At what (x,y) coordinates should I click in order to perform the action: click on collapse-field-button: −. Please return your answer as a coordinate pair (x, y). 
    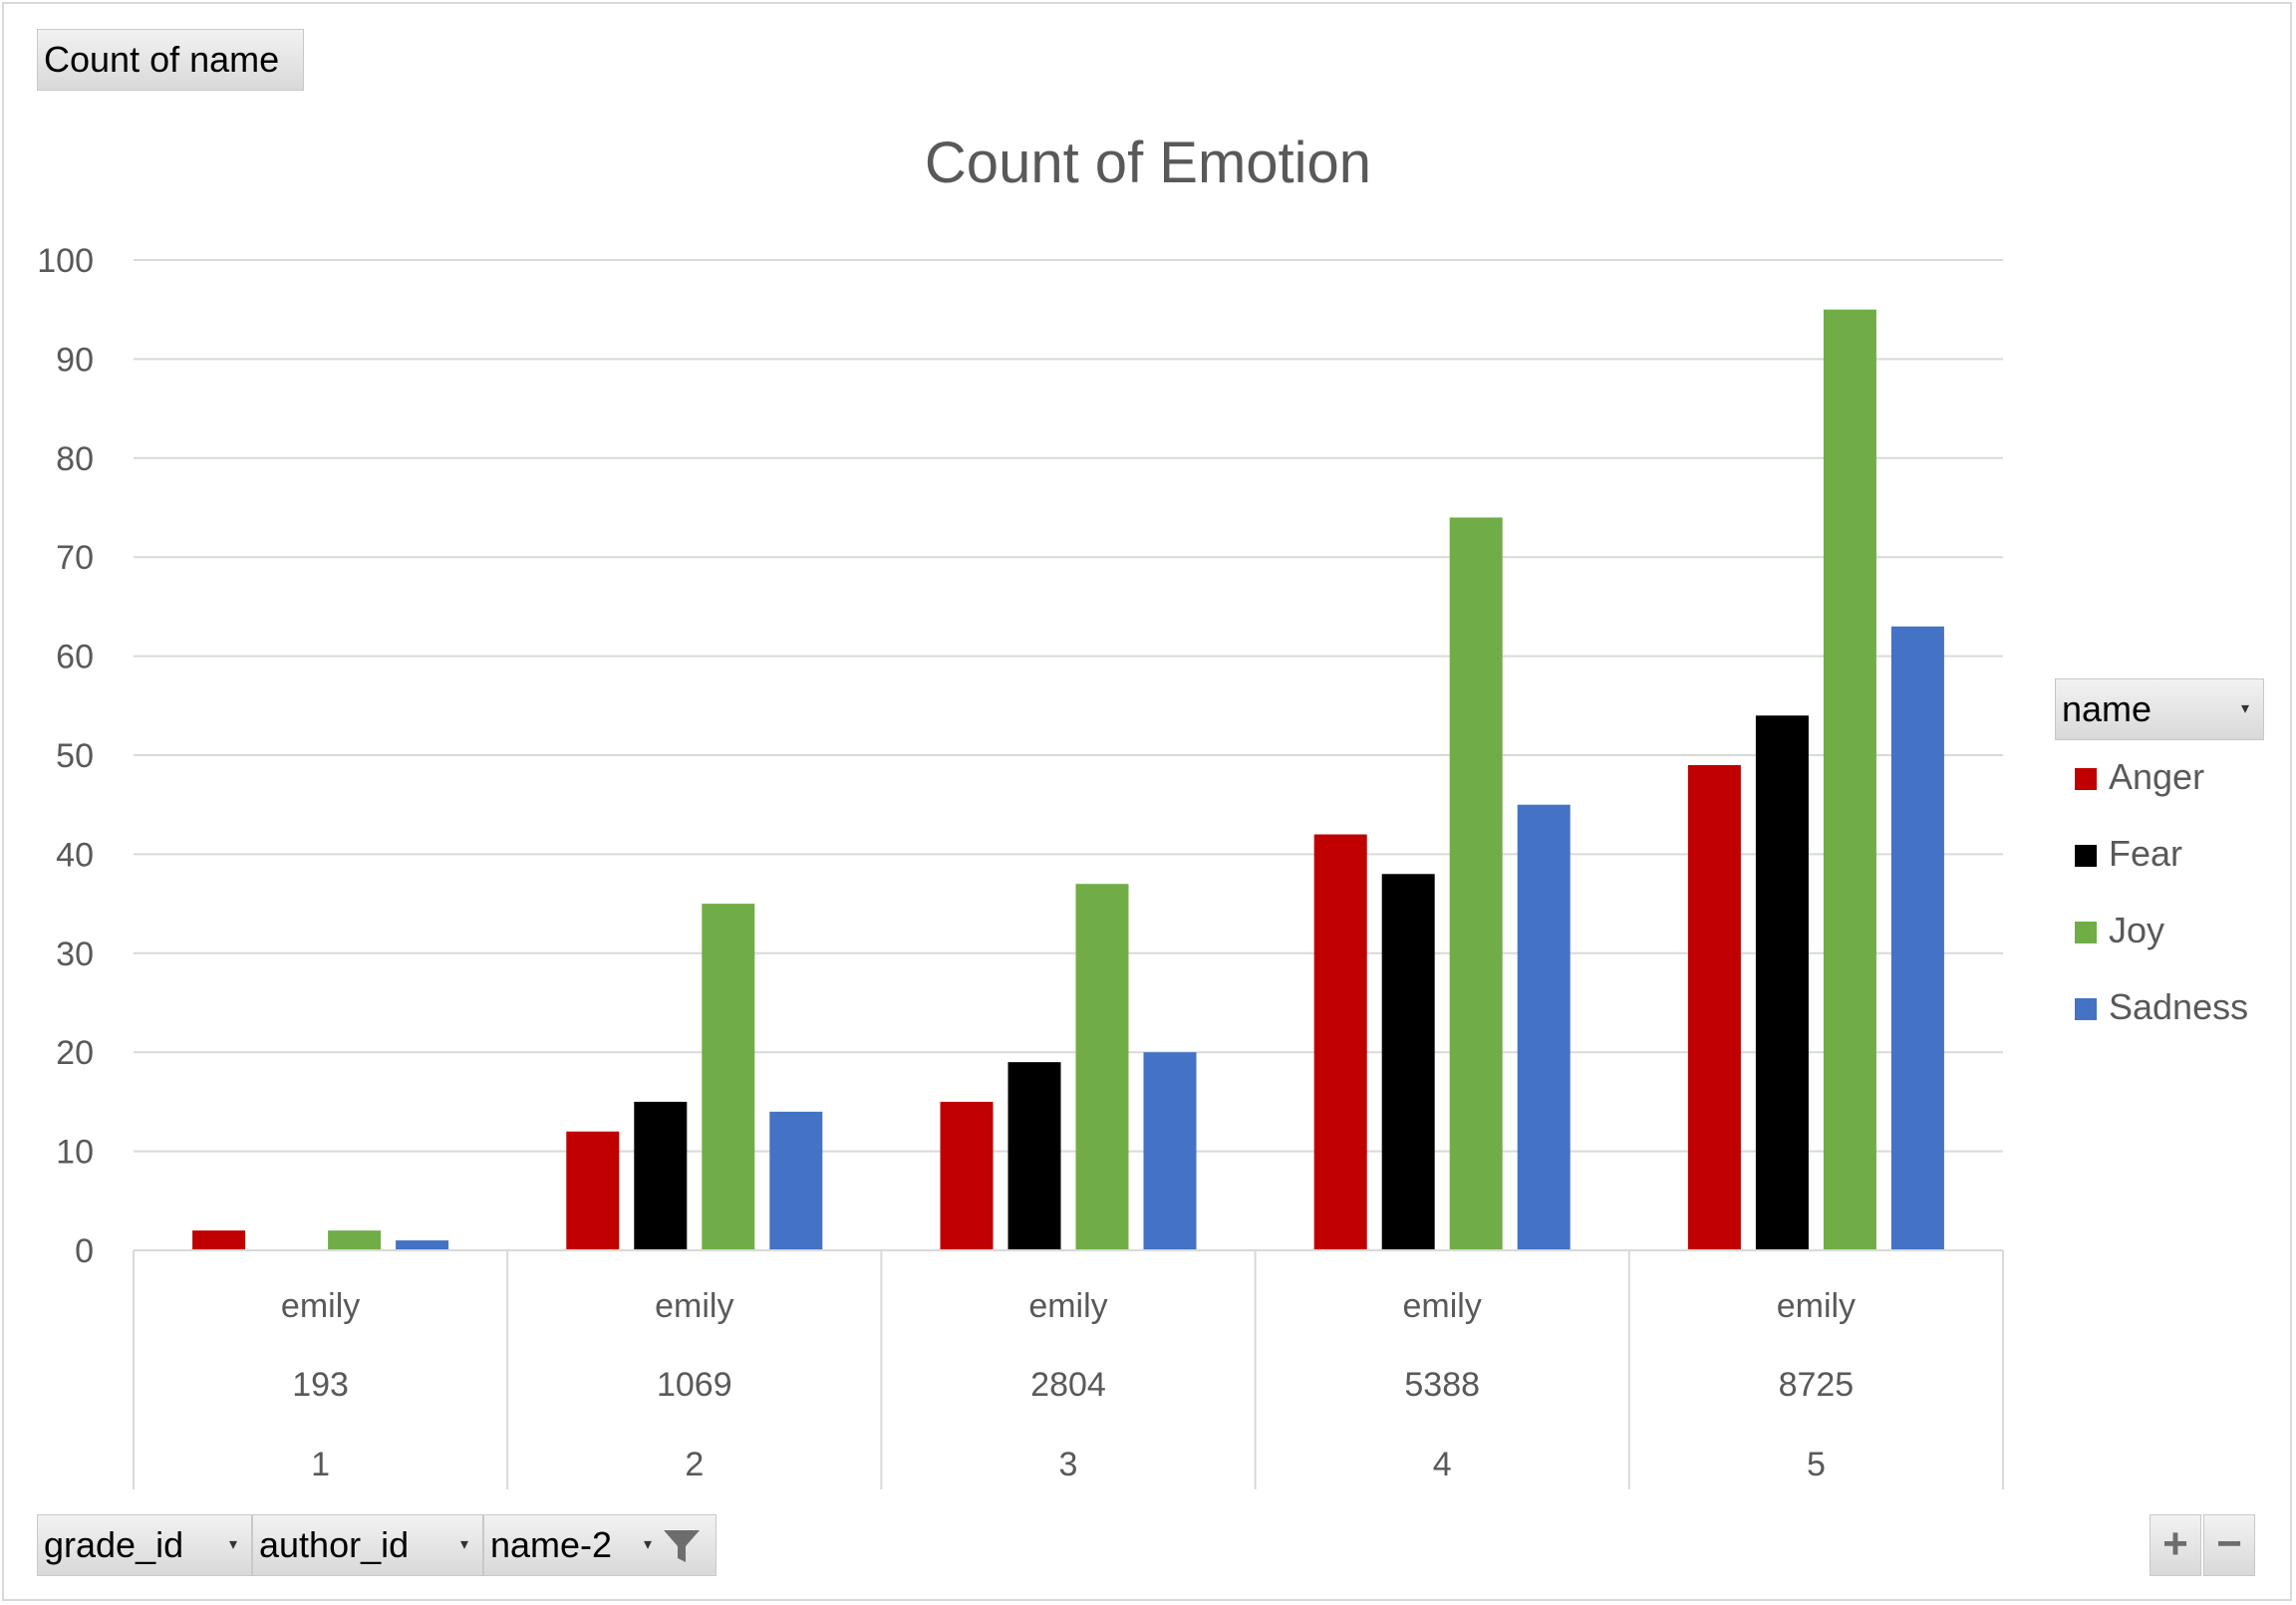
    Looking at the image, I should click on (2229, 1545).